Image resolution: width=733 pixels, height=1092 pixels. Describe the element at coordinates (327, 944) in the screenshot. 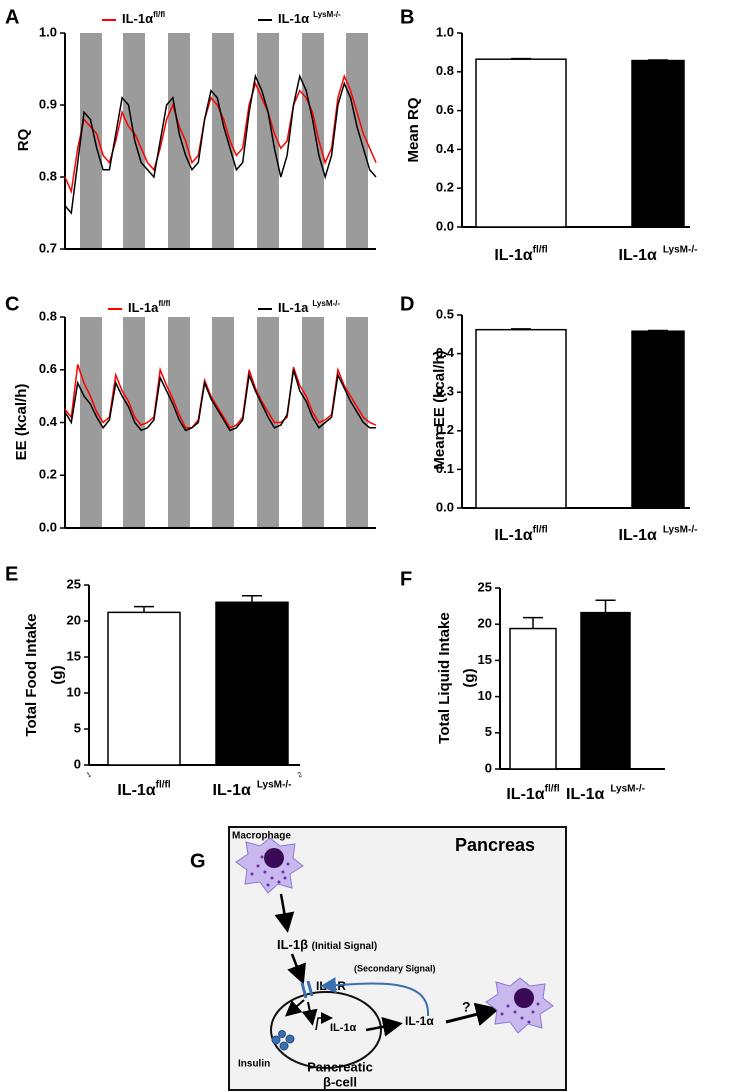

I see `signal-label: IL-1β (Initial Signal)` at that location.